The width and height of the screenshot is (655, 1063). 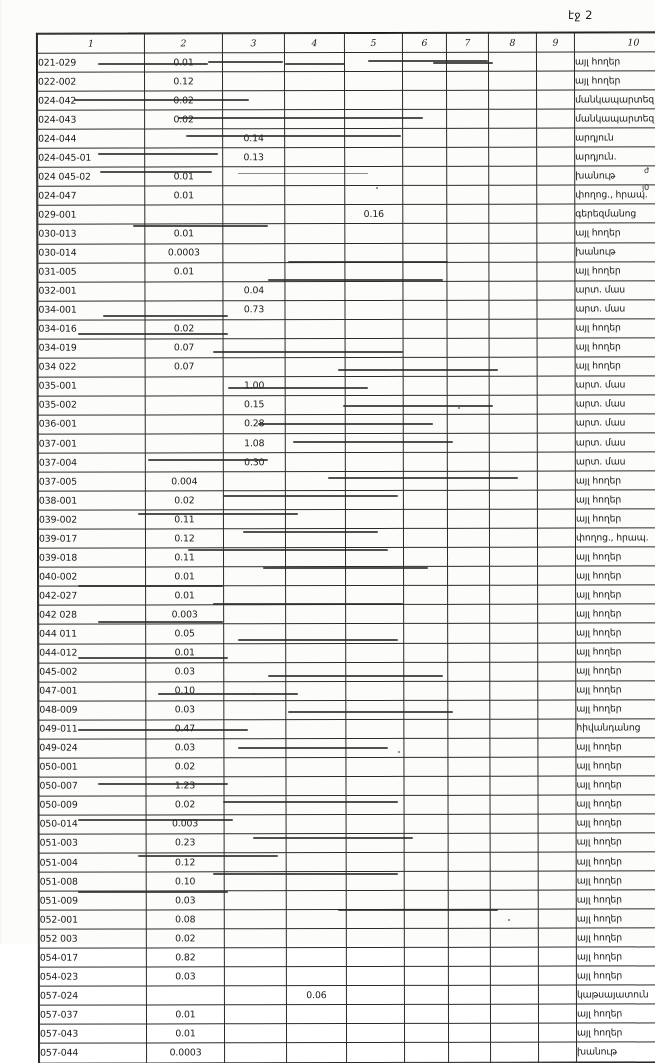 I want to click on cell-parcel-code: 042-027, so click(x=92, y=596).